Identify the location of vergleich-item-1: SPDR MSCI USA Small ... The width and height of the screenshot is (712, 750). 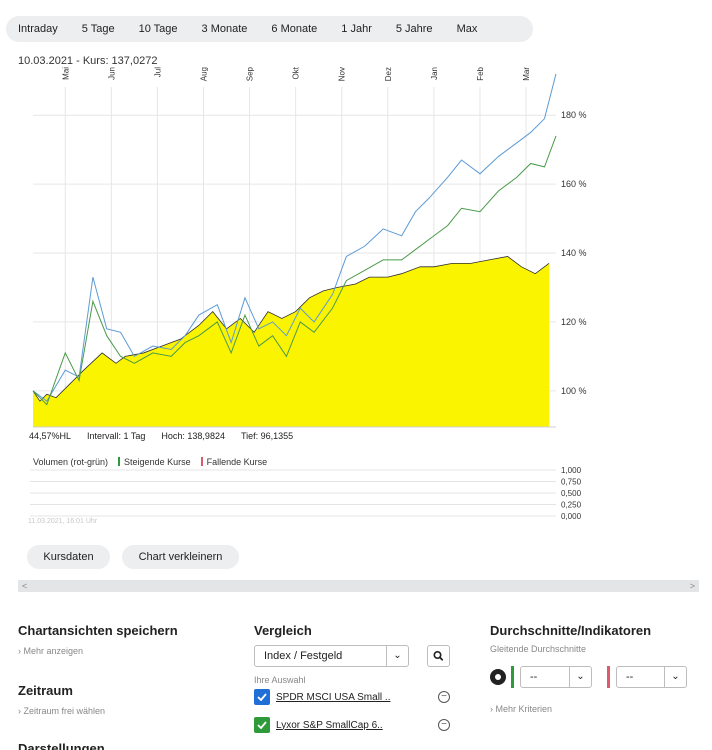
(322, 697).